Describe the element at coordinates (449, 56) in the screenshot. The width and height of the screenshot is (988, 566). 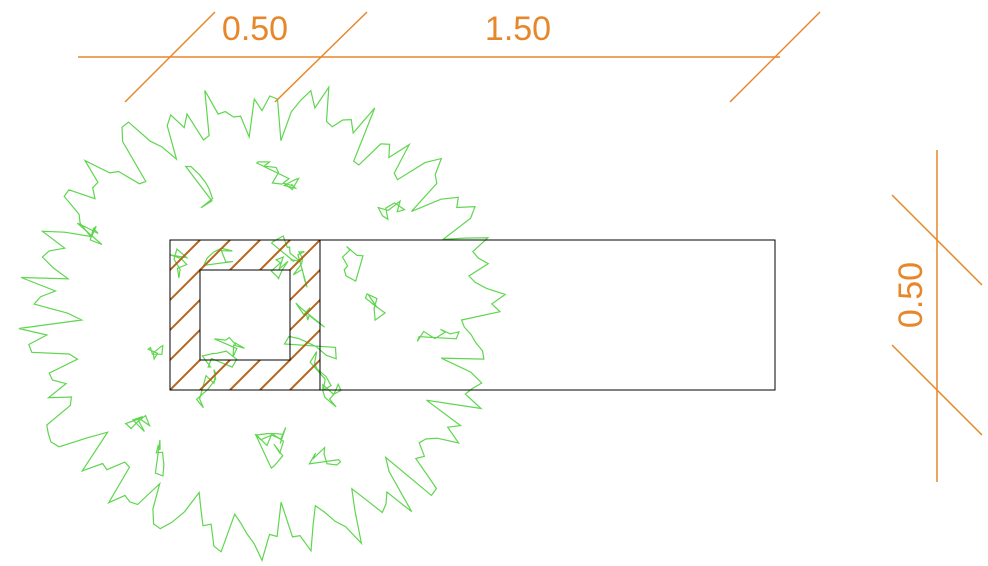
I see `dimension-horizontal: 0.50 1.50` at that location.